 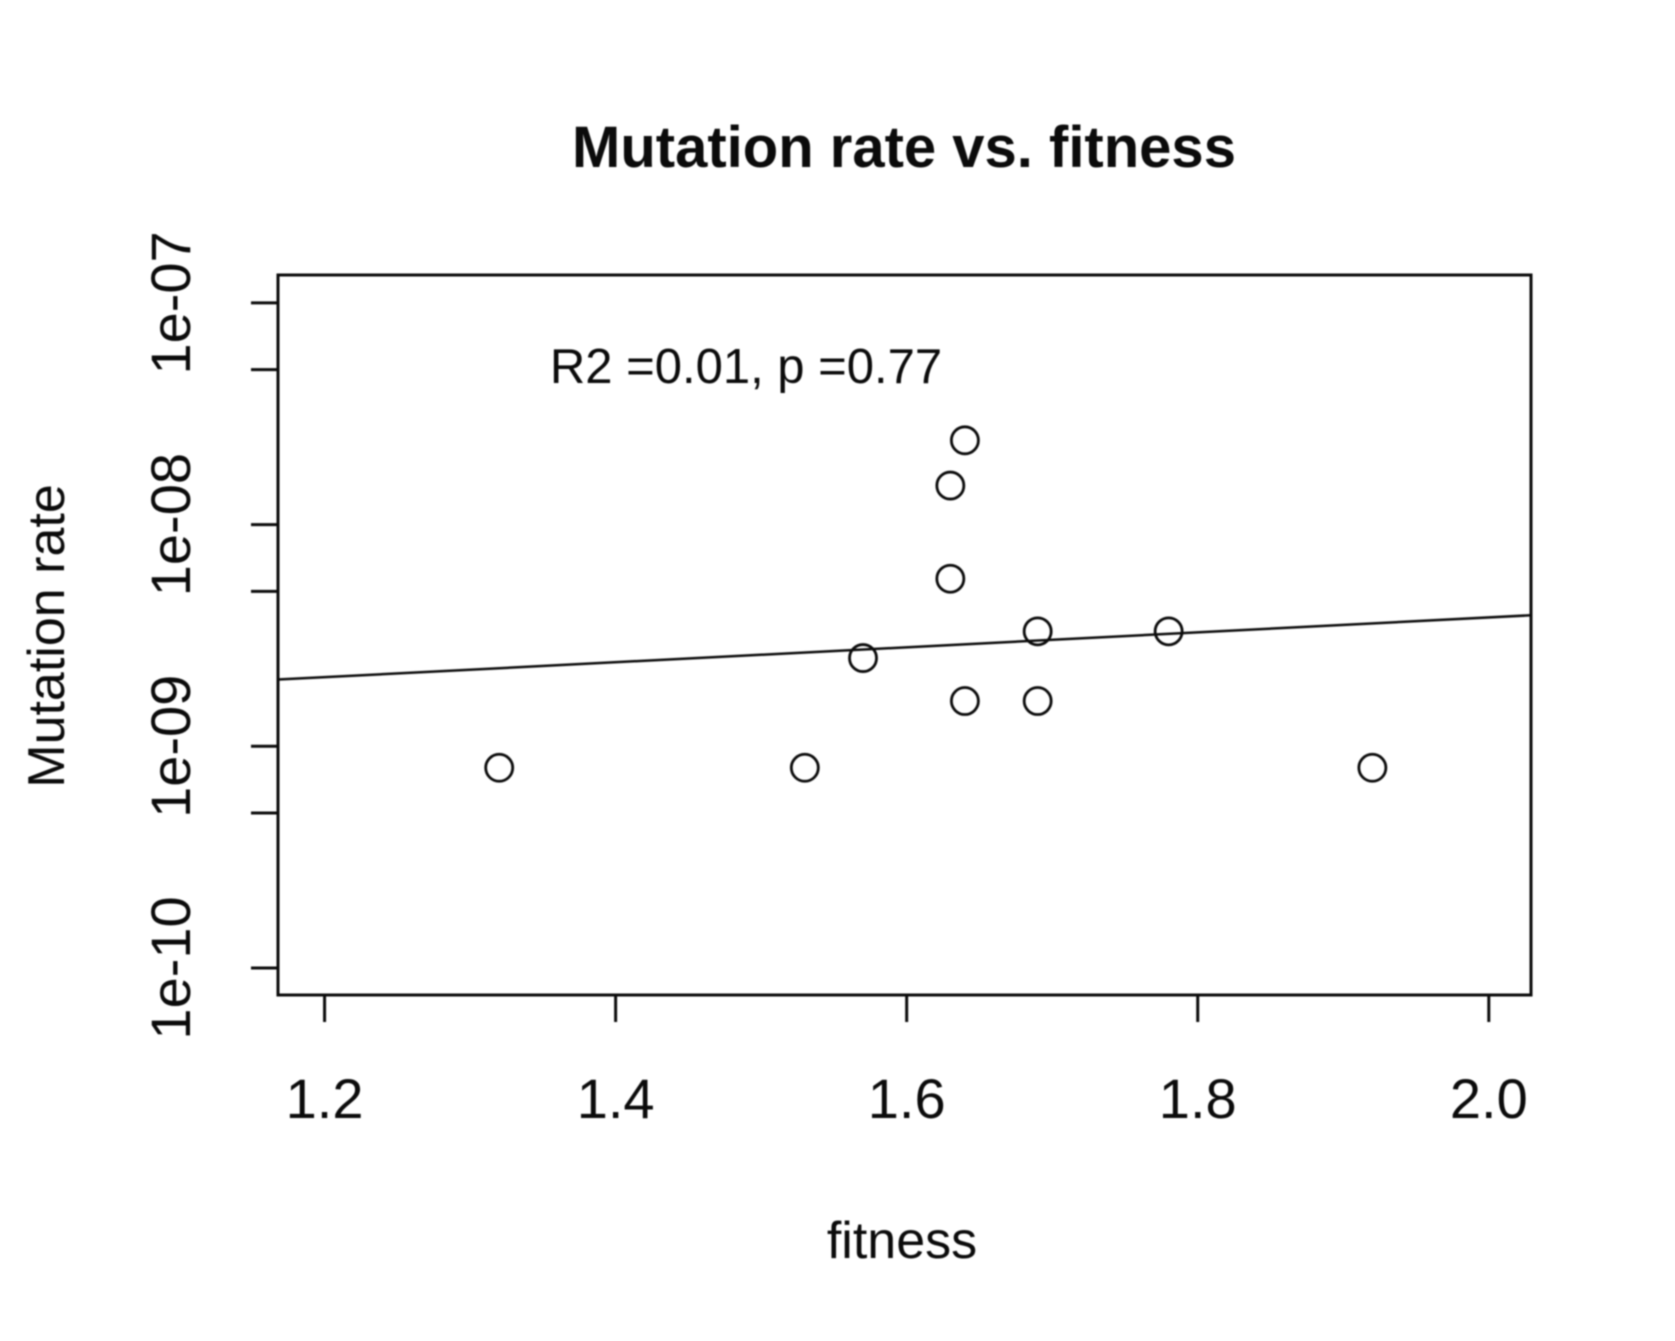 I want to click on regression-line-group, so click(x=904, y=647).